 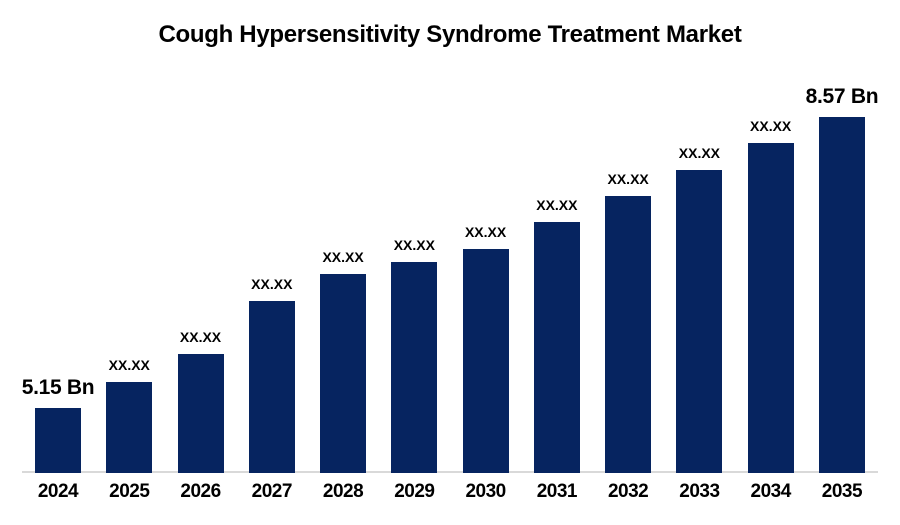 What do you see at coordinates (628, 322) in the screenshot?
I see `bar-2032: XX.XX` at bounding box center [628, 322].